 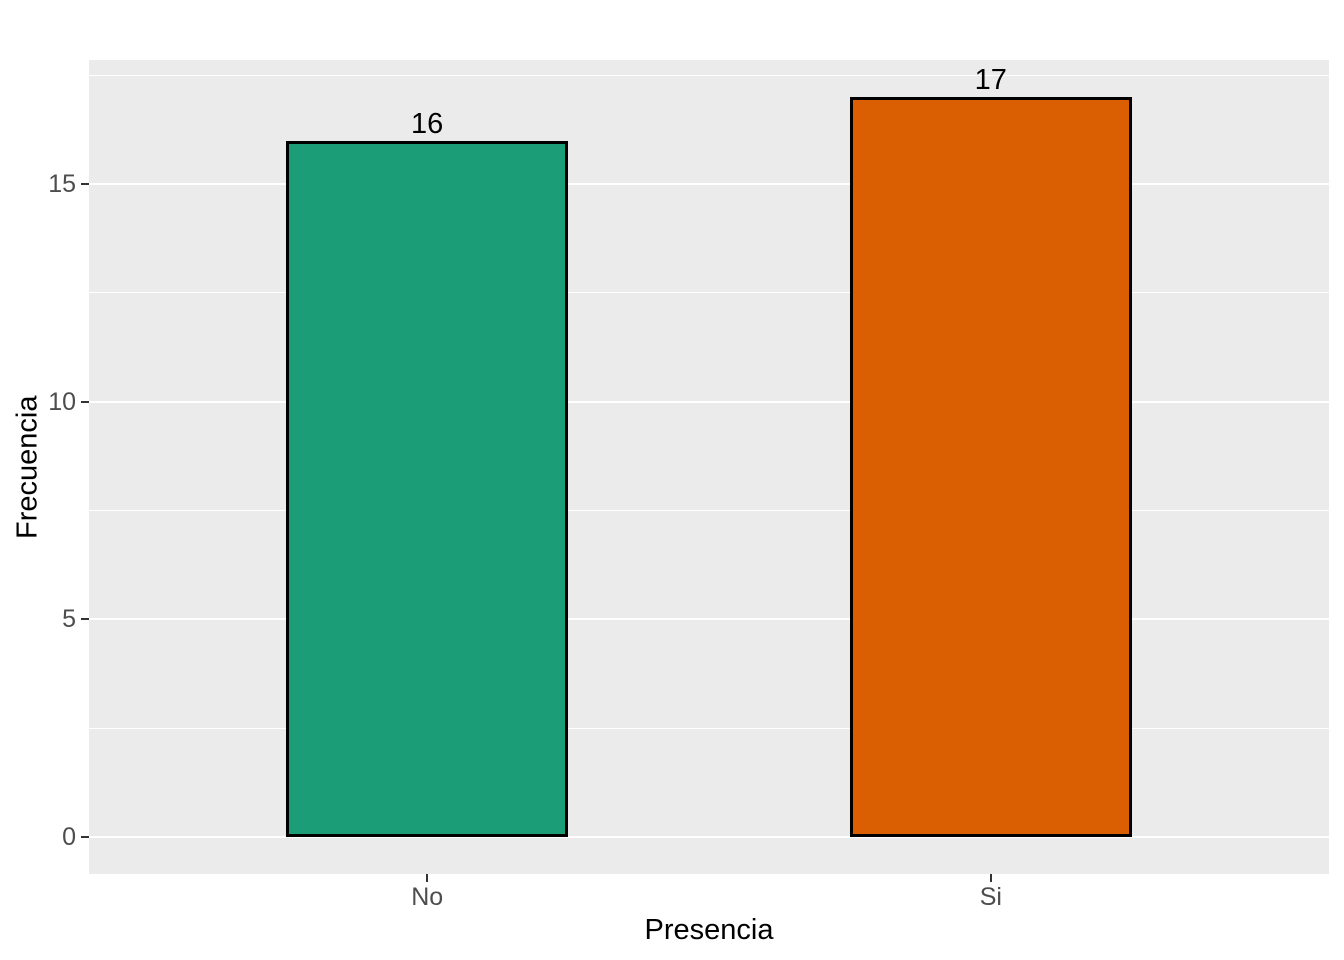 I want to click on bar-value-label-si: 17, so click(x=990, y=80).